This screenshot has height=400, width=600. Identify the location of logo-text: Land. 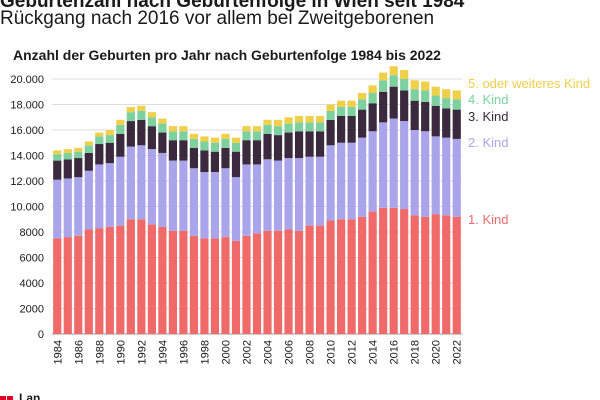
(29, 395).